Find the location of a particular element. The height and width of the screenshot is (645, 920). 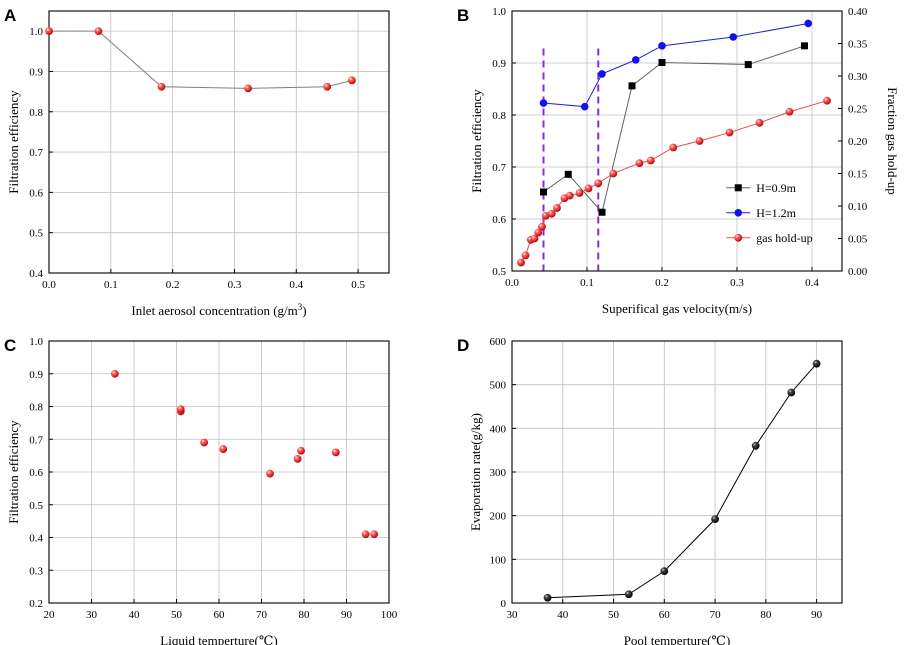

y2-tick-label: 0.15 is located at coordinates (858, 175).